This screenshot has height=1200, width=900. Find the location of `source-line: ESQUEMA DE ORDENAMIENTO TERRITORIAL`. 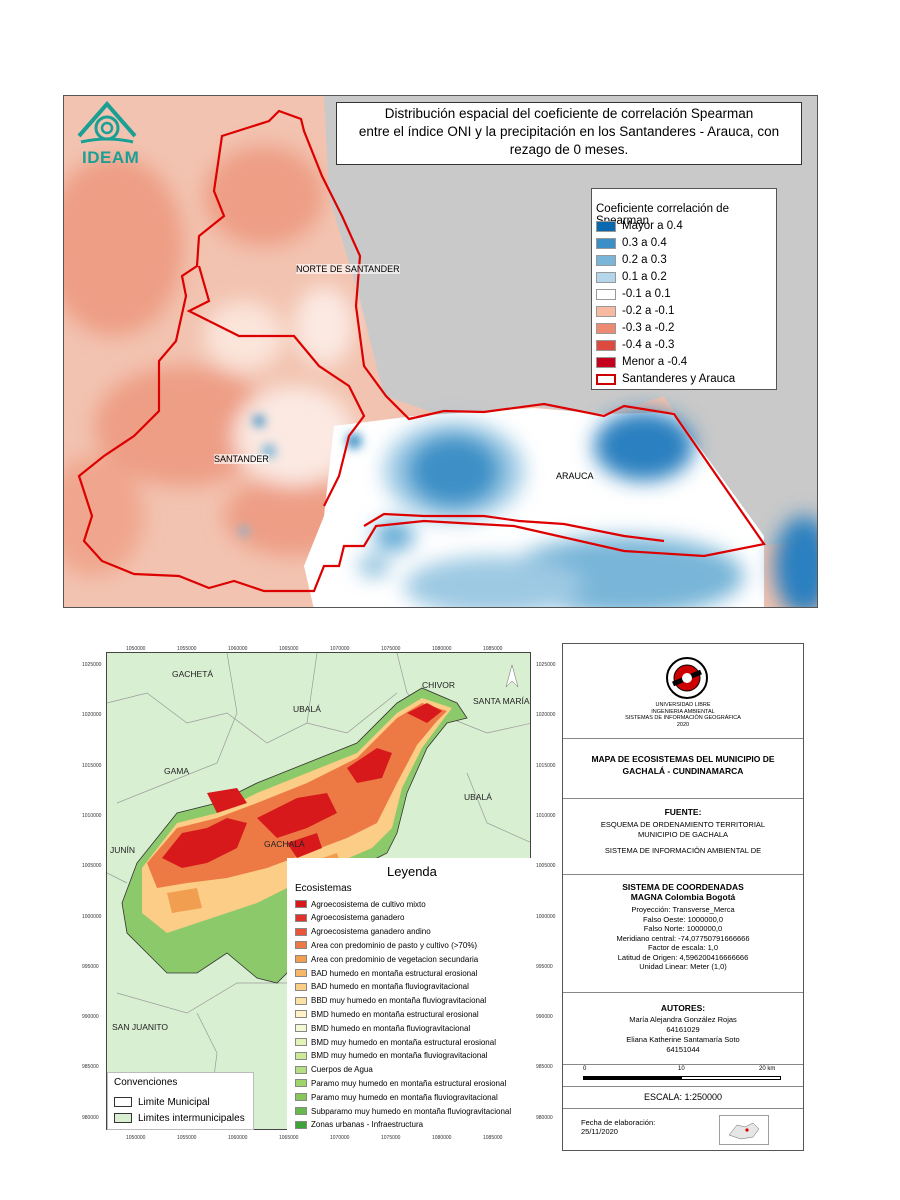

source-line: ESQUEMA DE ORDENAMIENTO TERRITORIAL is located at coordinates (683, 824).